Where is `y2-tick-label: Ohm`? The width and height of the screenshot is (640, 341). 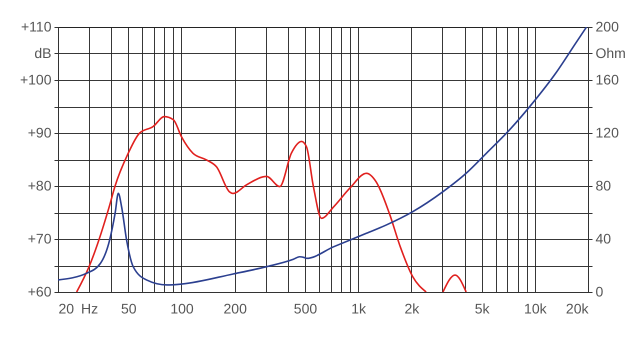 y2-tick-label: Ohm is located at coordinates (611, 53).